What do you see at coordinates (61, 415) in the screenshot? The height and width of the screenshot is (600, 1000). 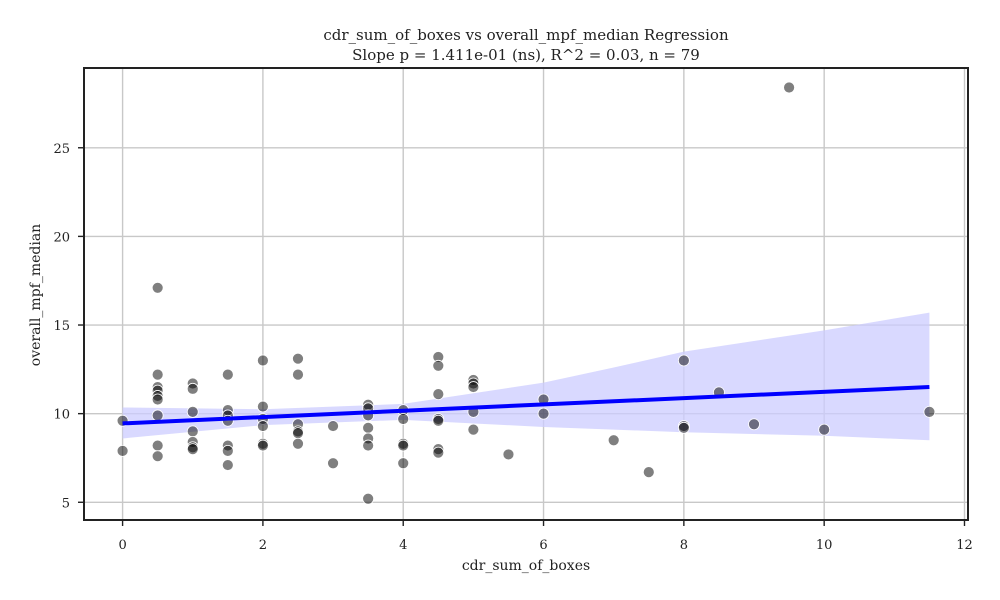 I see `y-tick-label: 10` at bounding box center [61, 415].